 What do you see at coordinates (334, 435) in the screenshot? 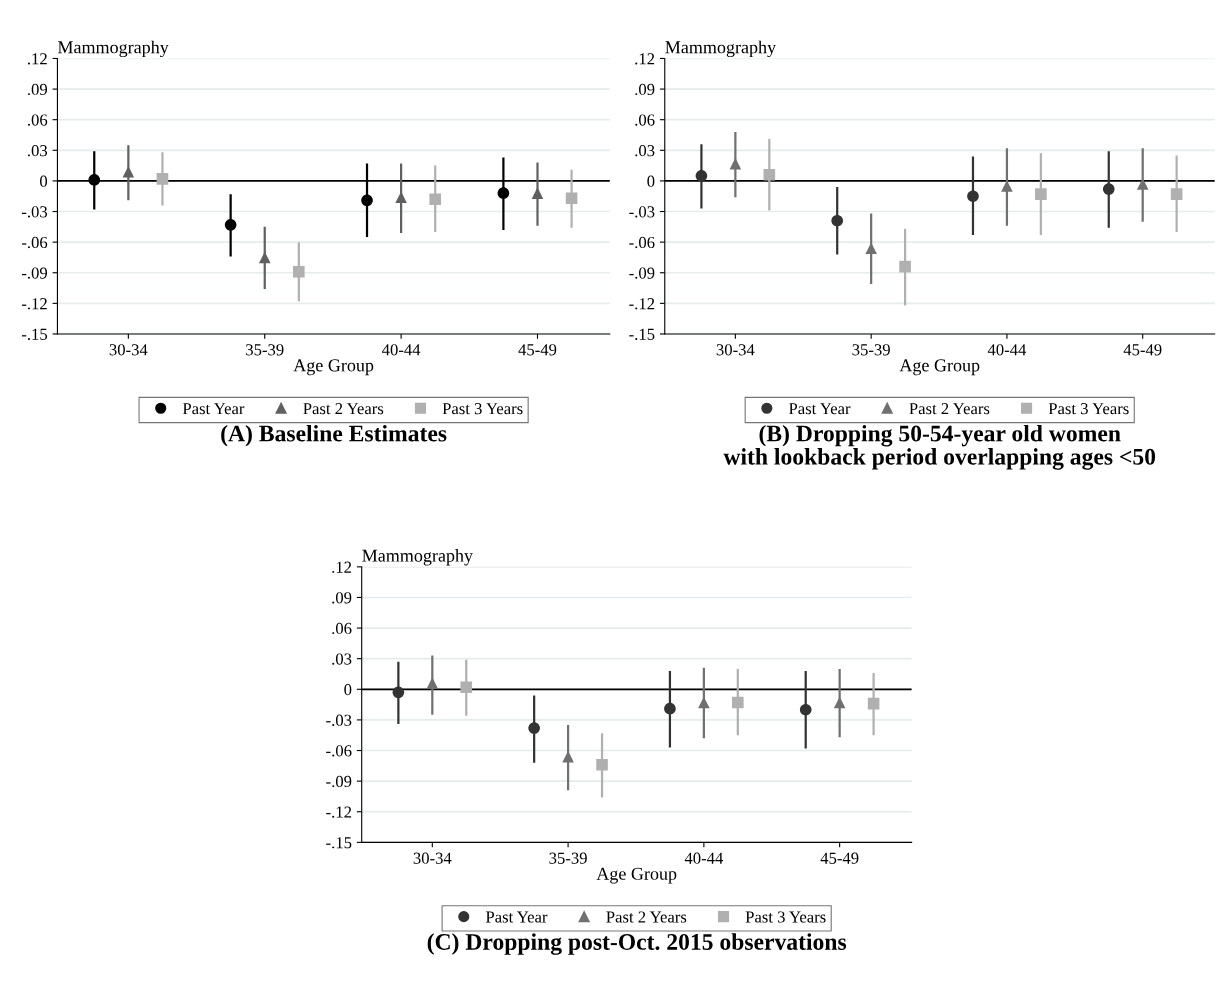
I see `text: (A) Baseline Estimates` at bounding box center [334, 435].